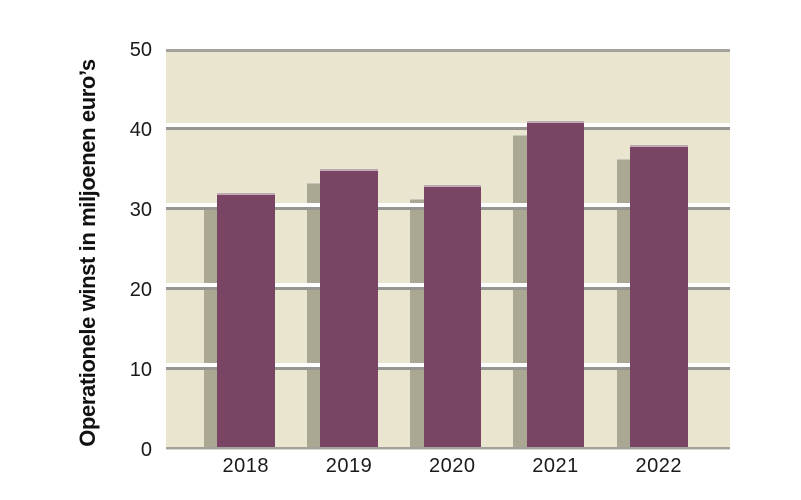 This screenshot has height=500, width=801. I want to click on x-tick-label: 2020, so click(452, 466).